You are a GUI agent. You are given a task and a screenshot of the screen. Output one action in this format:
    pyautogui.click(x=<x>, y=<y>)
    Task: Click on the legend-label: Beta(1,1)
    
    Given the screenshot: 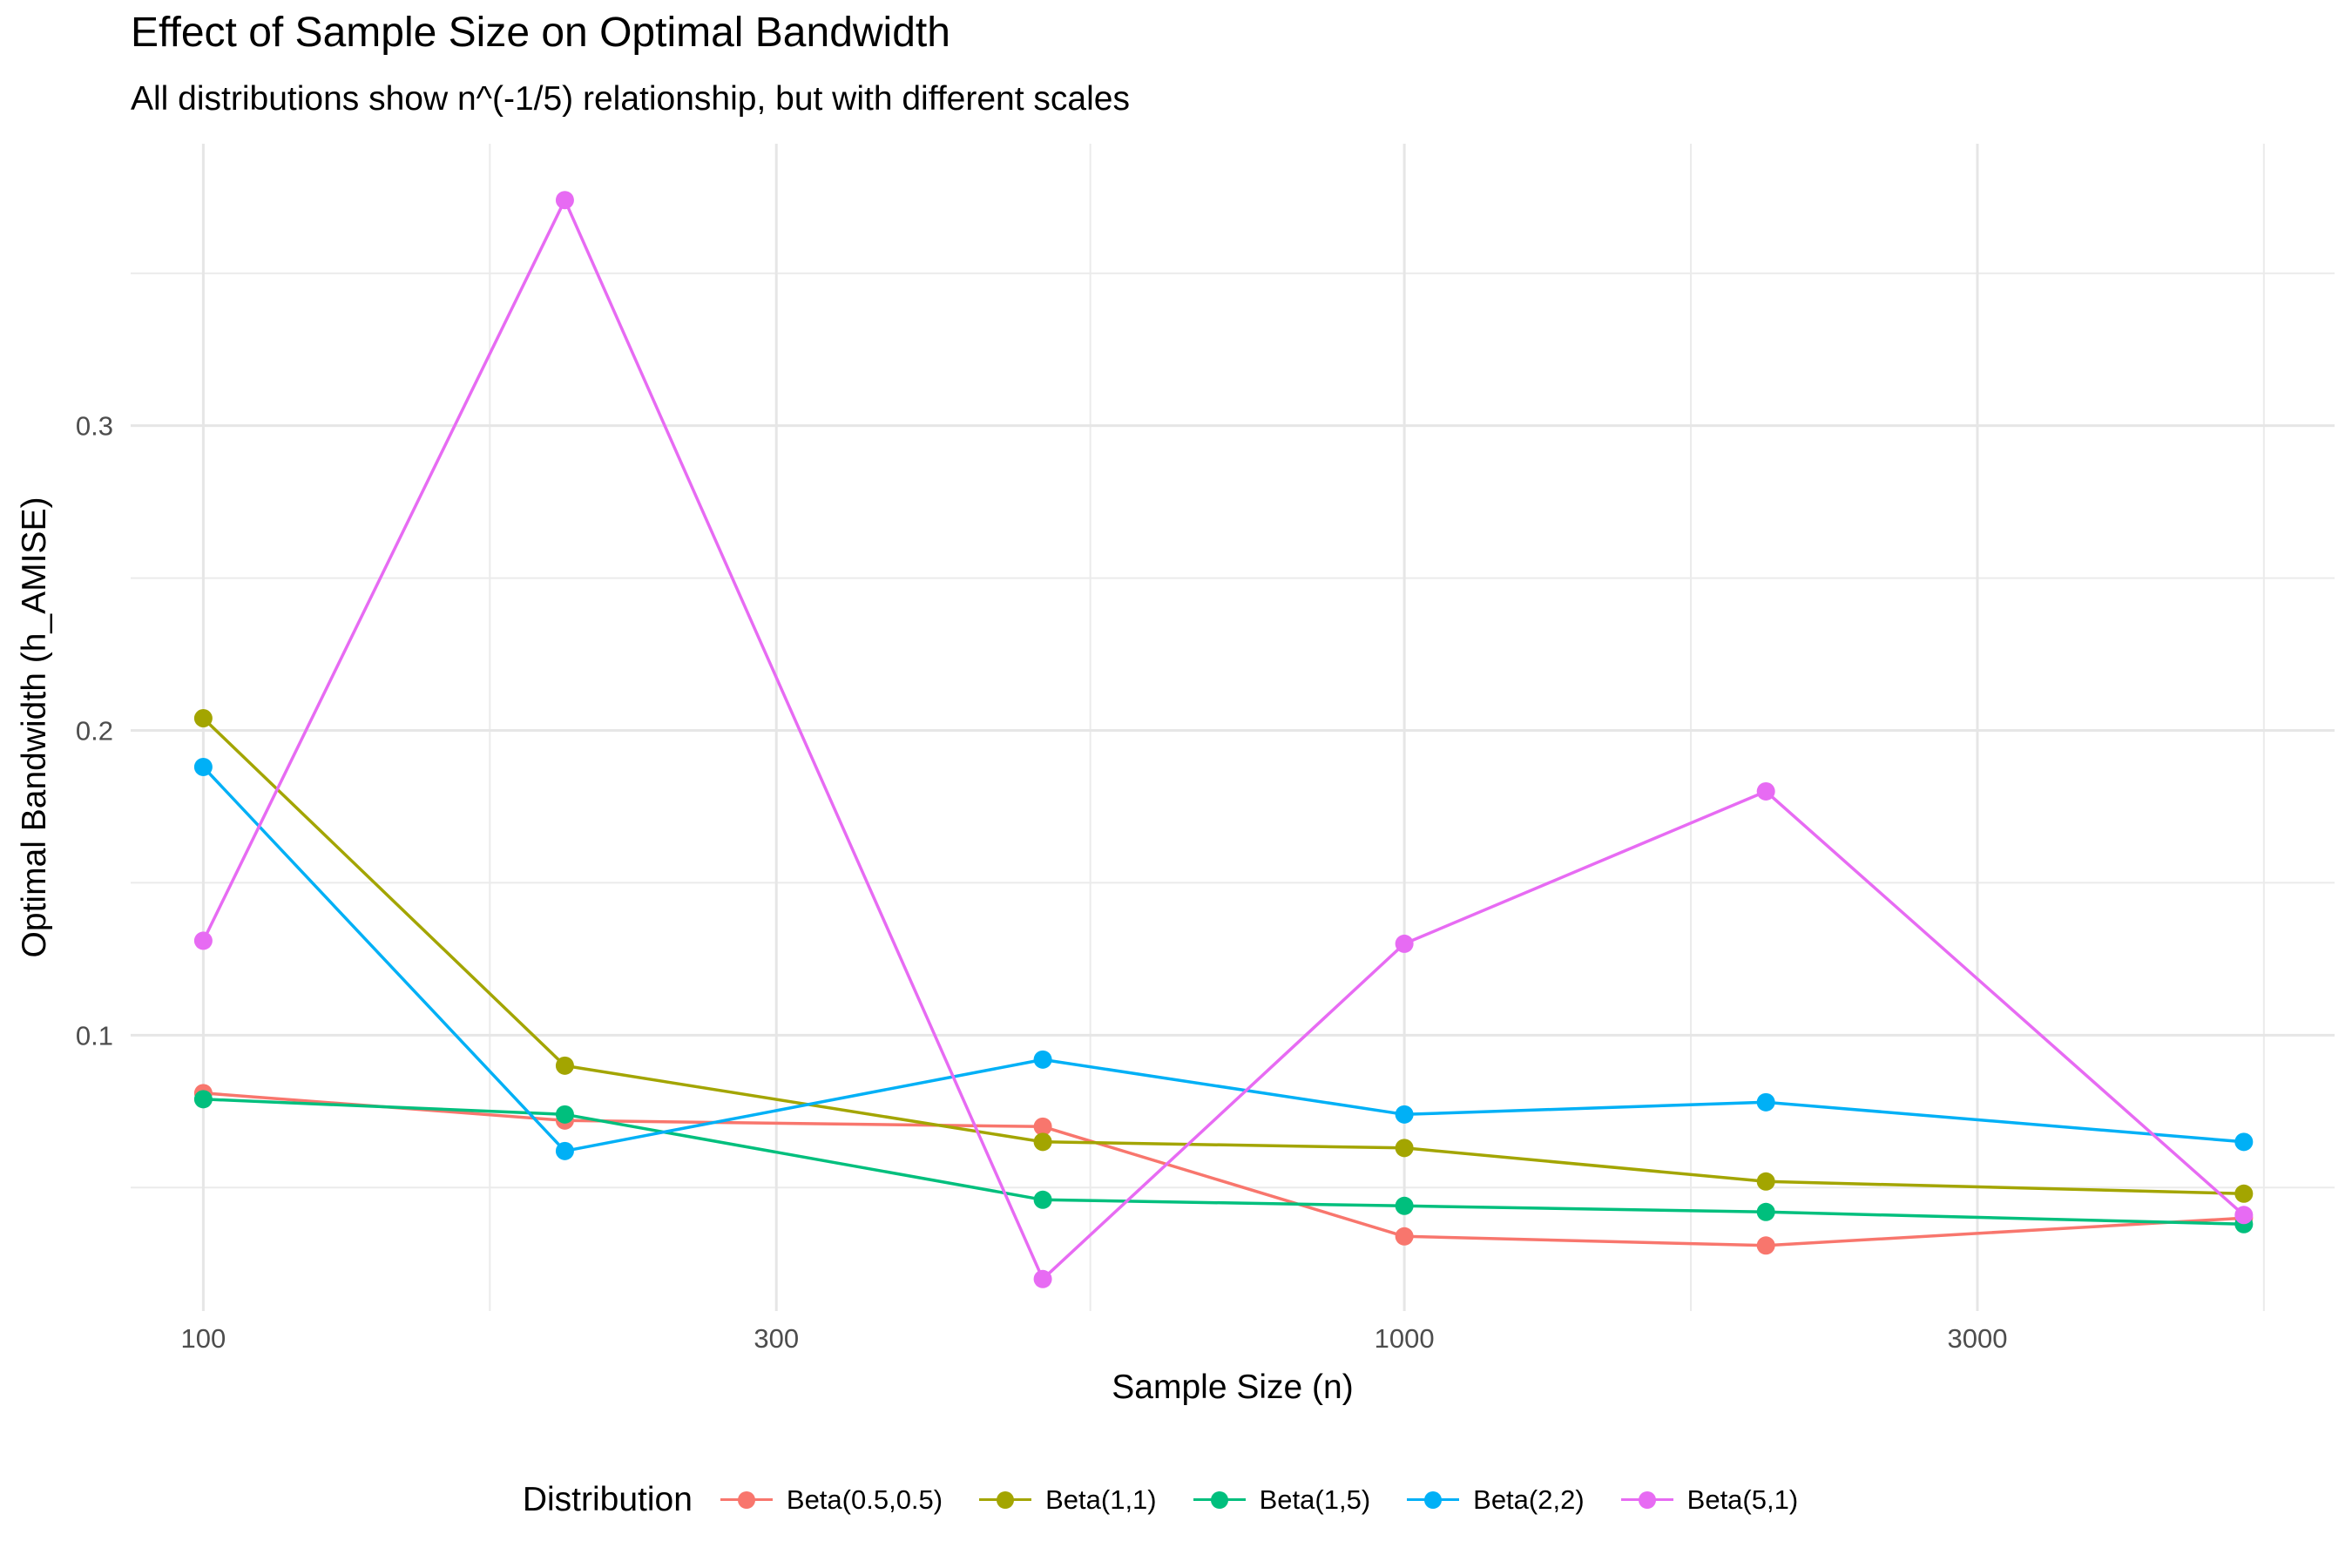 What is the action you would take?
    pyautogui.click(x=1101, y=1499)
    